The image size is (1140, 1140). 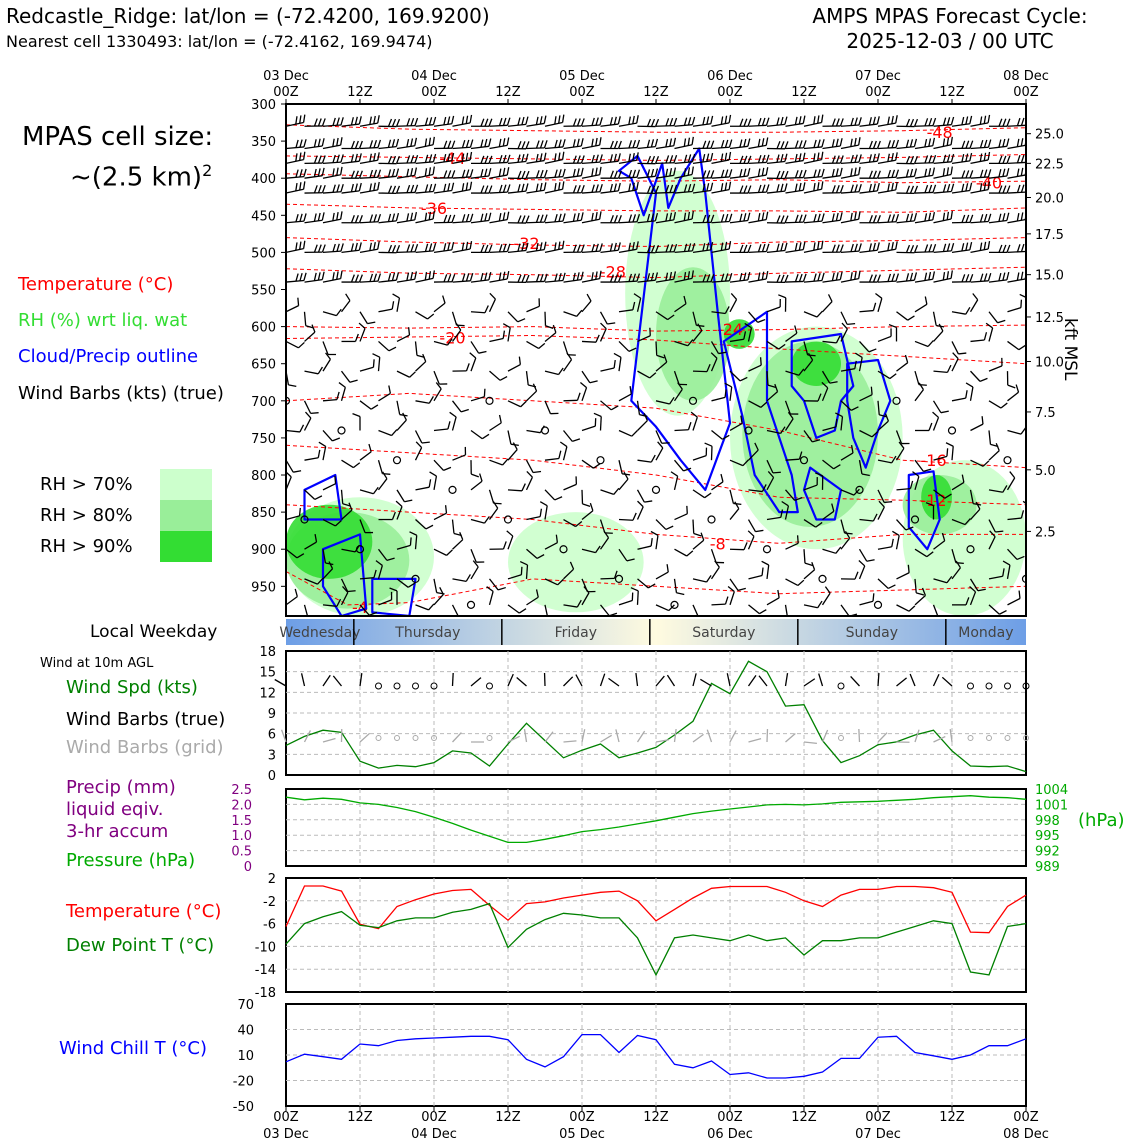 I want to click on windchill-line, so click(x=656, y=1056).